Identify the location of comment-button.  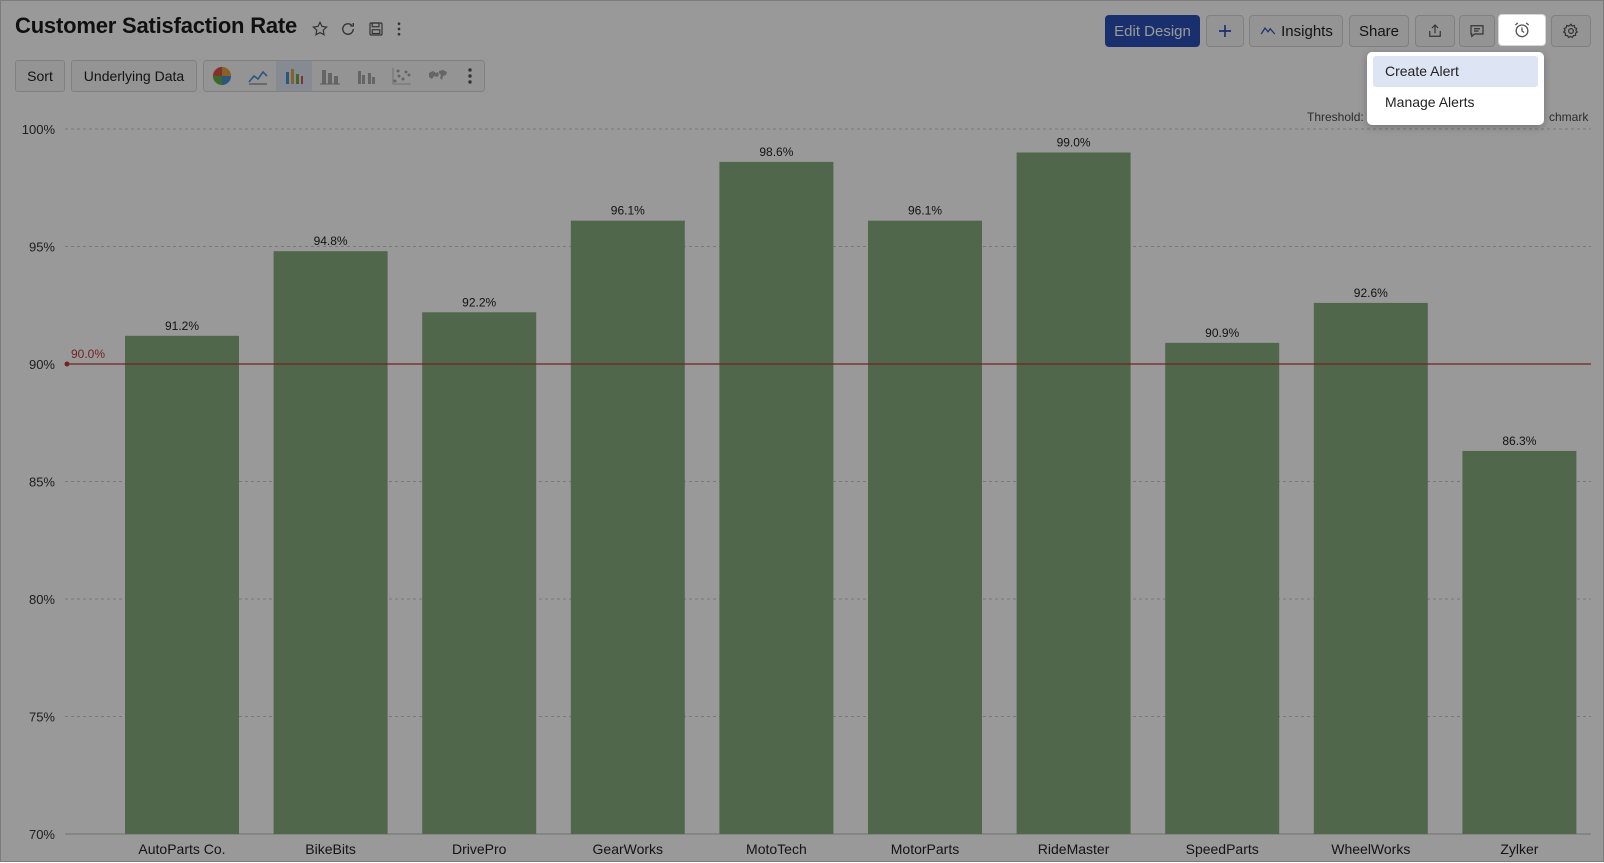
(1477, 31).